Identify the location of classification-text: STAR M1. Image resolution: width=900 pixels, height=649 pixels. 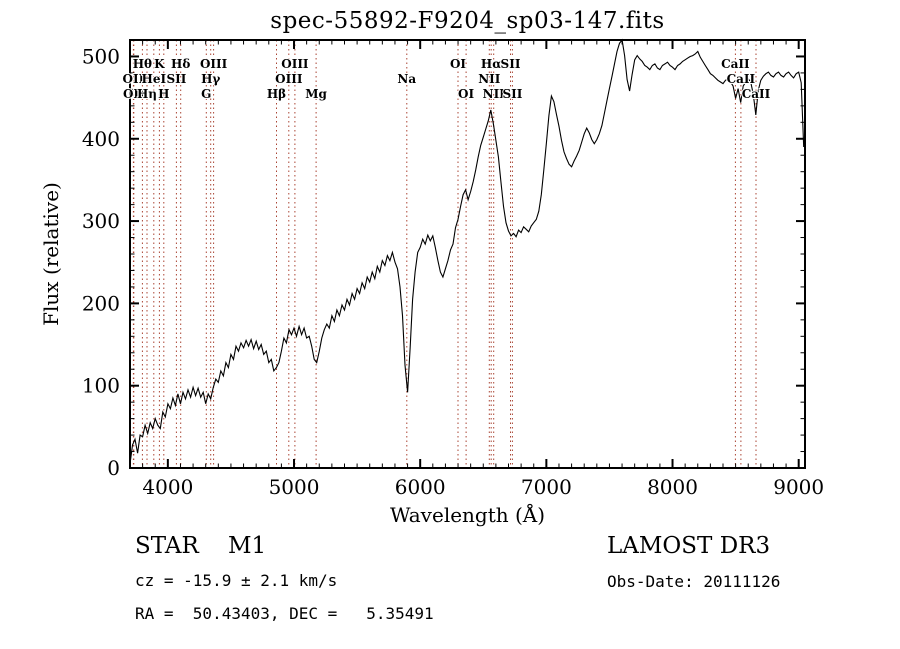
(201, 546).